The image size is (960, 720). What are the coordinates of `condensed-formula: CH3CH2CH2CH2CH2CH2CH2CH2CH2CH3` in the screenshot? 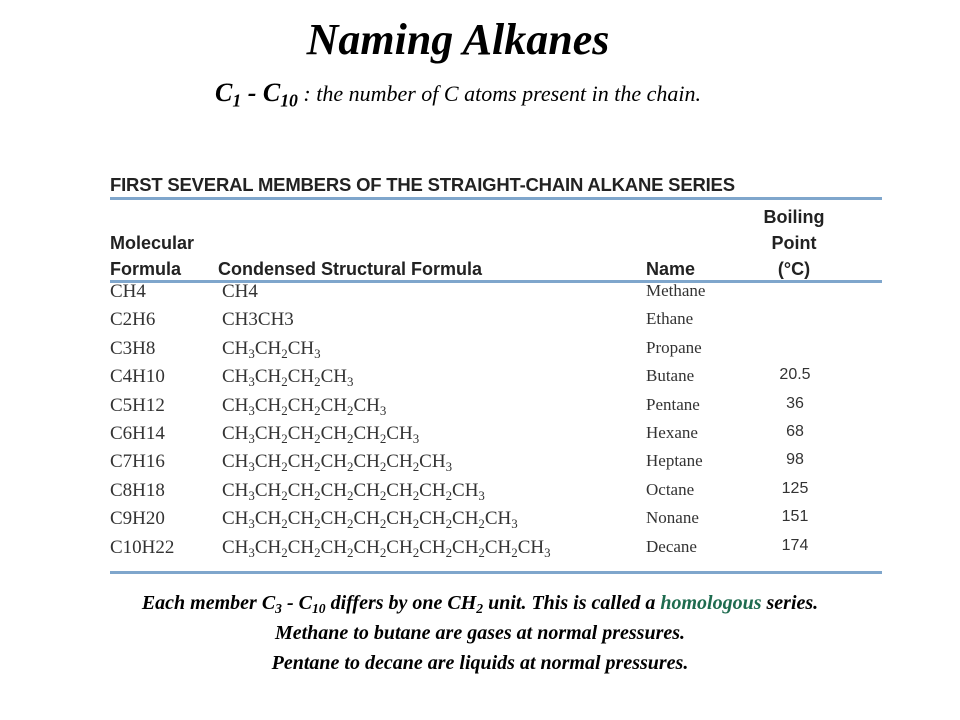 It's located at (386, 548).